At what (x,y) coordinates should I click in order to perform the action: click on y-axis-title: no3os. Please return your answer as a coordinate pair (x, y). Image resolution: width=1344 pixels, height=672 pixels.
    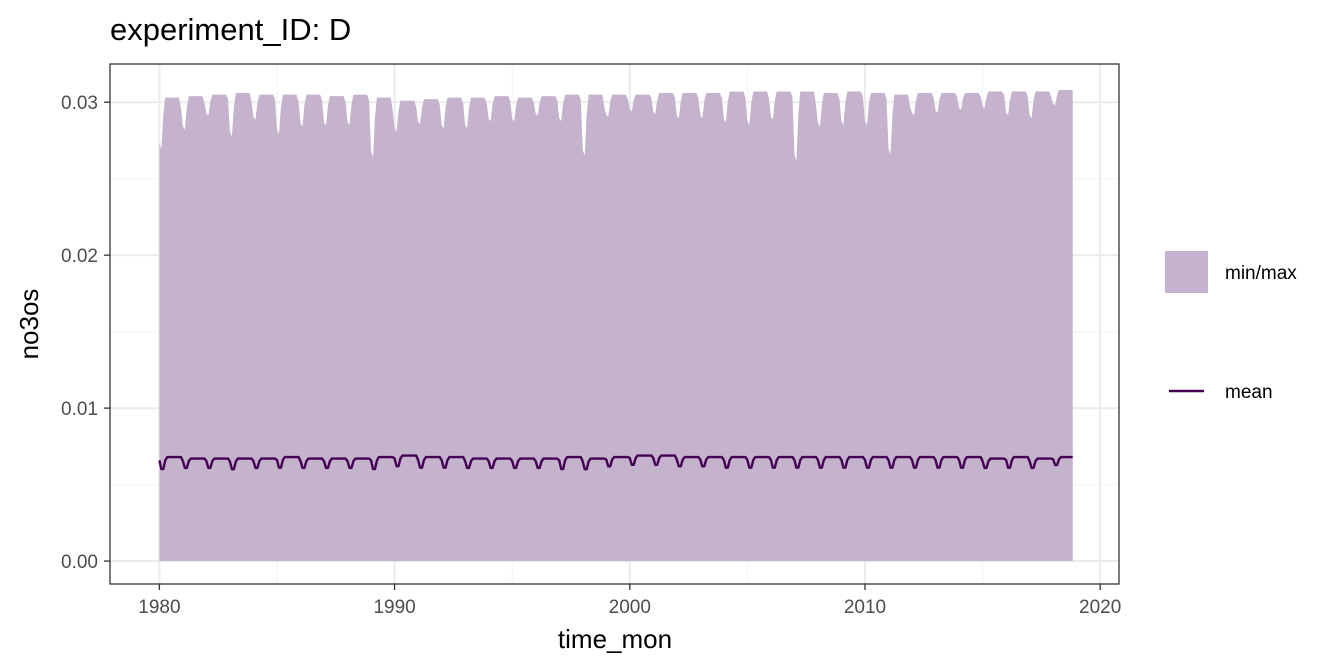
    Looking at the image, I should click on (29, 324).